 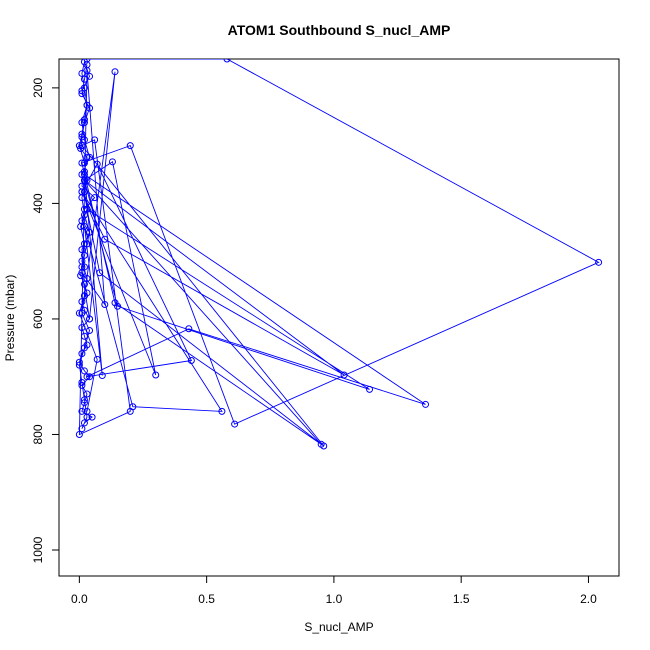 I want to click on y-tick-label: 600, so click(x=38, y=319).